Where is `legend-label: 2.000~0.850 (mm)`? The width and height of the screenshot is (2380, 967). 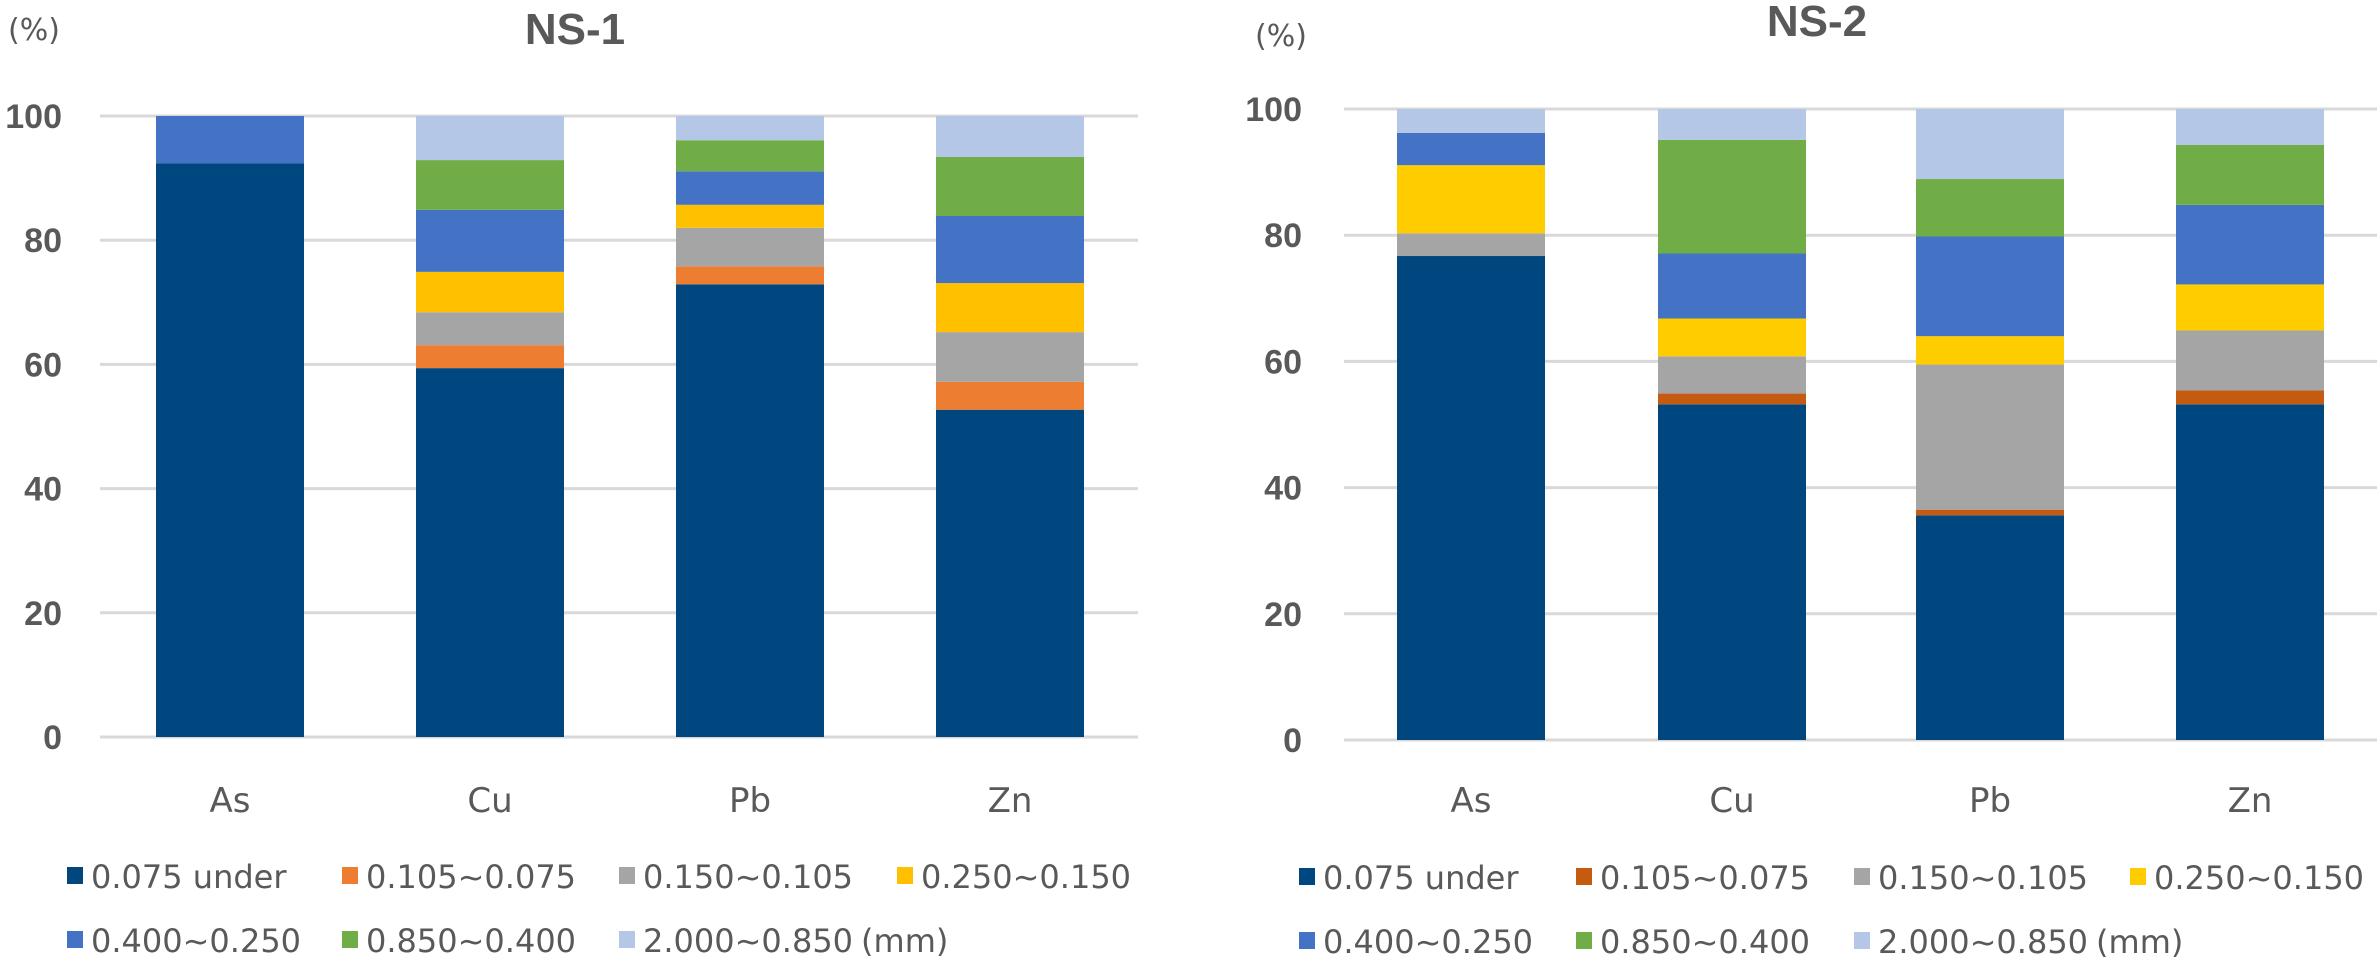 legend-label: 2.000~0.850 (mm) is located at coordinates (795, 941).